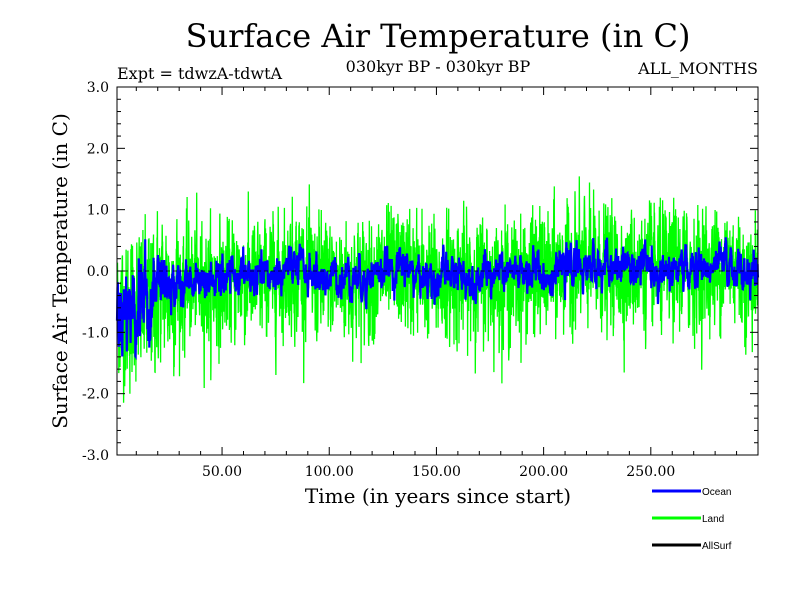 Image resolution: width=800 pixels, height=600 pixels. What do you see at coordinates (98, 272) in the screenshot?
I see `y-tick-label: 0.0` at bounding box center [98, 272].